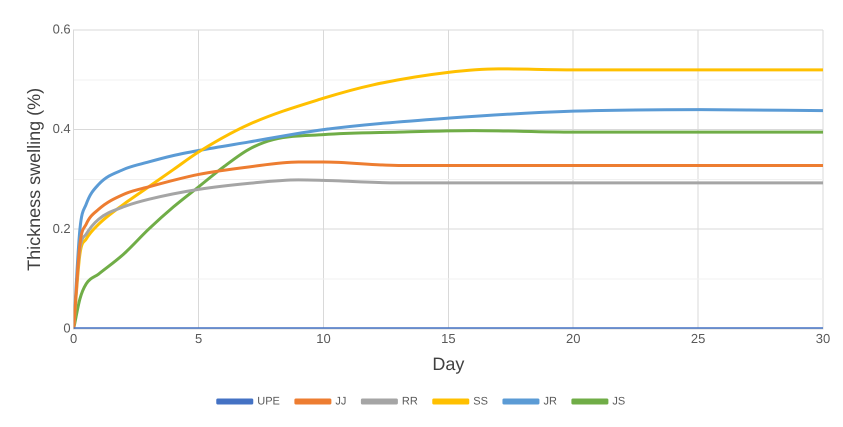 Image resolution: width=843 pixels, height=427 pixels. I want to click on x-tick-label: 10, so click(323, 338).